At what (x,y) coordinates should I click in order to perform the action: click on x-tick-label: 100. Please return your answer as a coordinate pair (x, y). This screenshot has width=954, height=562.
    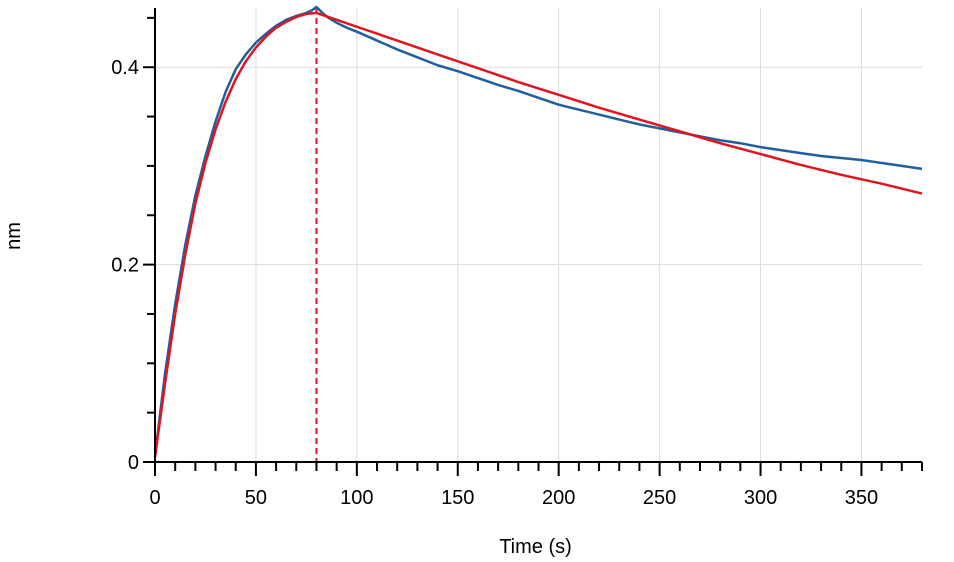
    Looking at the image, I should click on (356, 498).